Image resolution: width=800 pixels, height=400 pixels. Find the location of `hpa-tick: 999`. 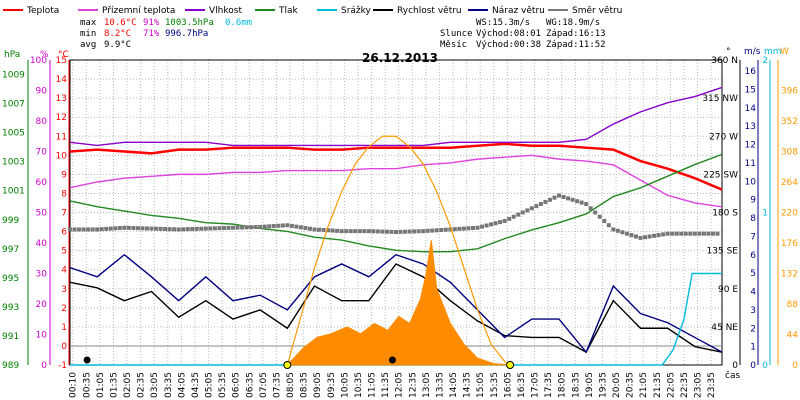

hpa-tick: 999 is located at coordinates (10, 221).